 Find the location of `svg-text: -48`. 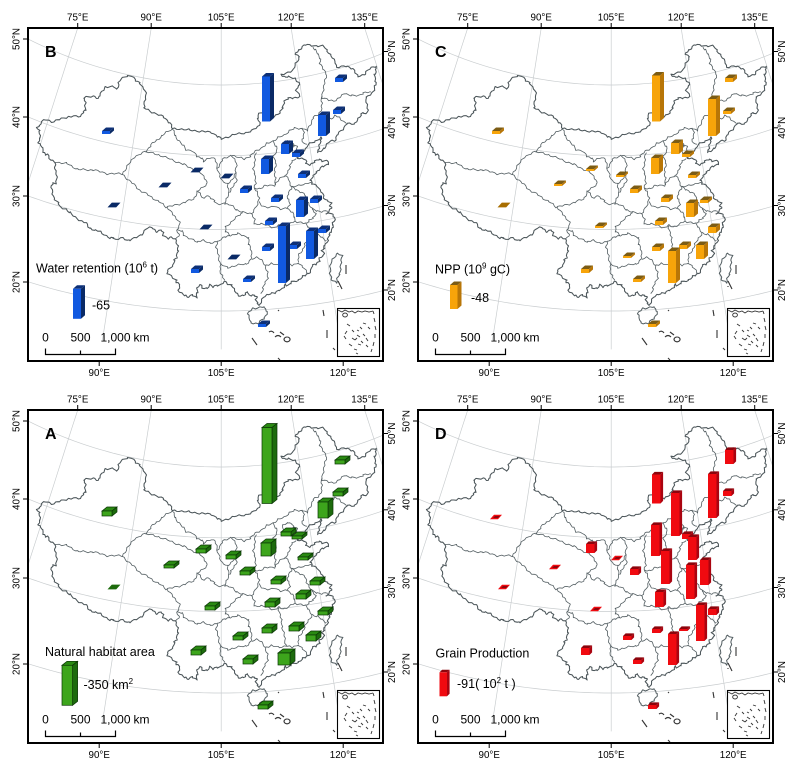

svg-text: -48 is located at coordinates (480, 298).